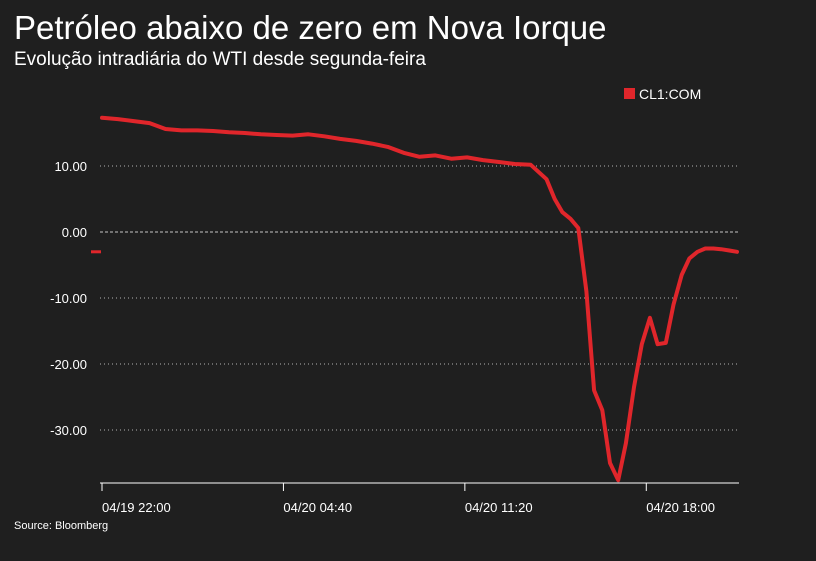  I want to click on legend-label: CL1:COM, so click(670, 94).